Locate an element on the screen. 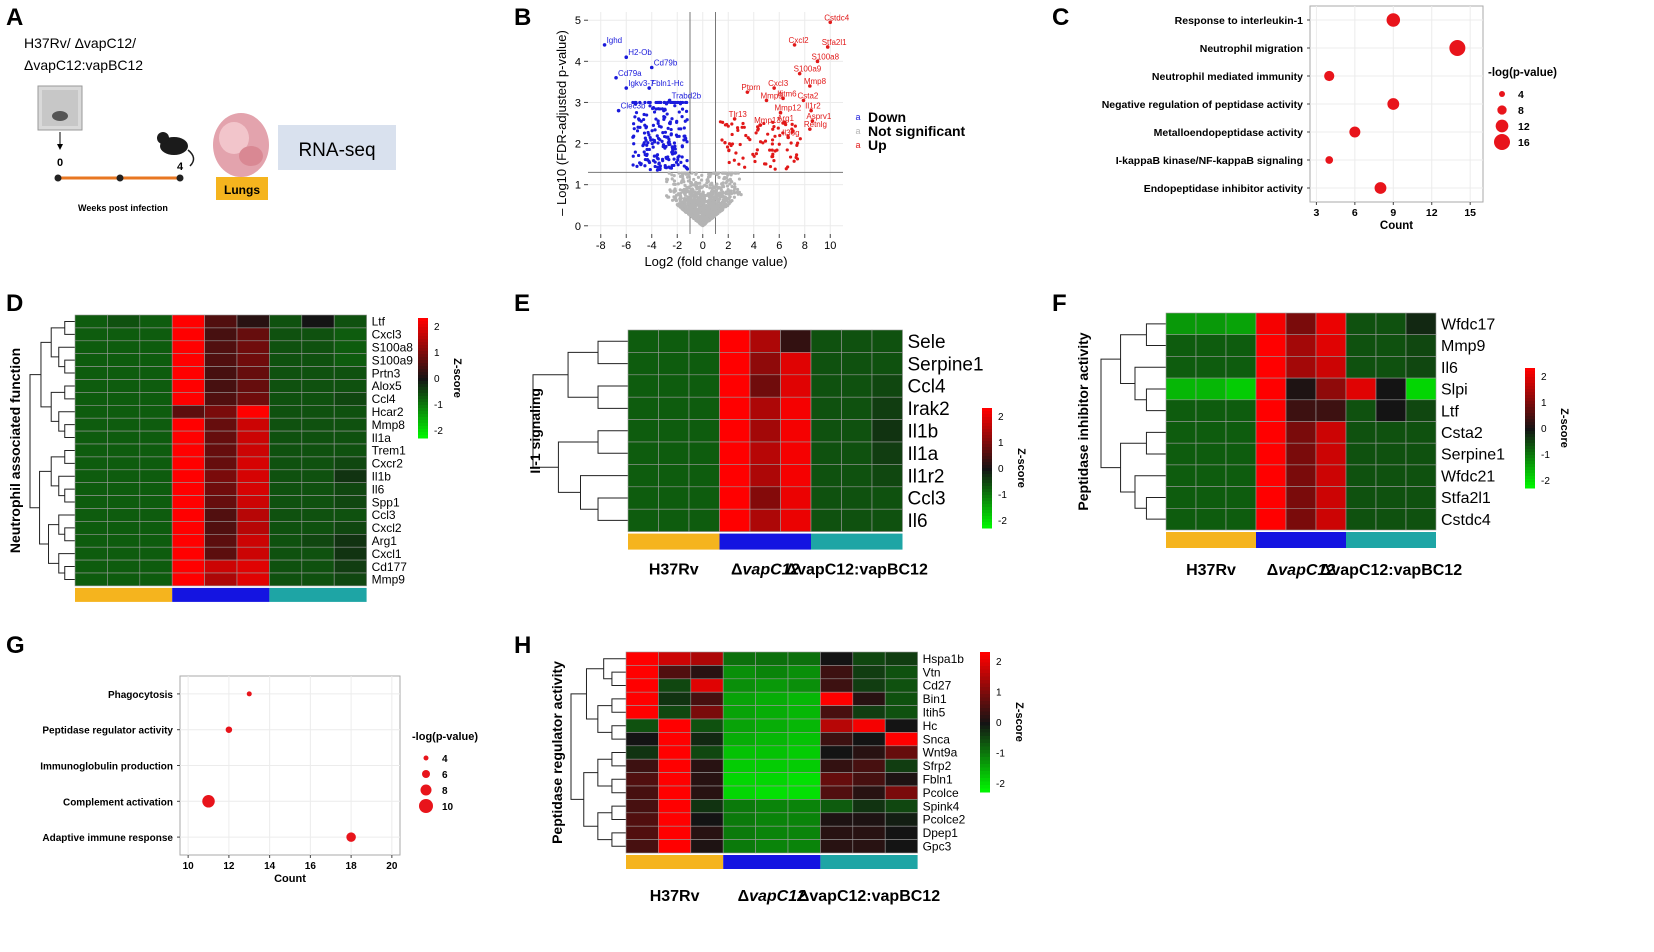  down-gene-label: Fbln1-Hc is located at coordinates (667, 83).